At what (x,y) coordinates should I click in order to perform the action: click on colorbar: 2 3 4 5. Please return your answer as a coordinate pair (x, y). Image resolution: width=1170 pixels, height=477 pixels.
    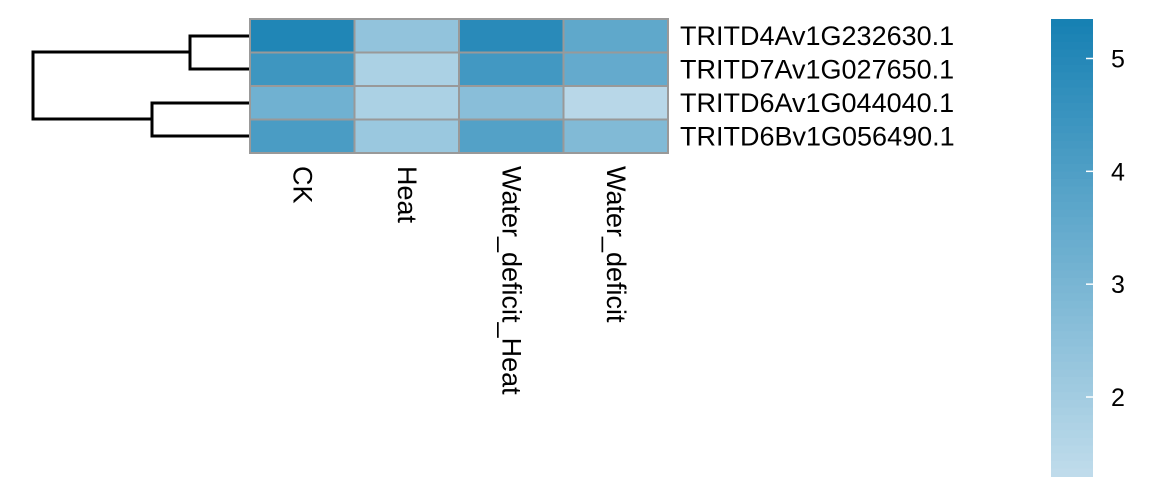
    Looking at the image, I should click on (1088, 248).